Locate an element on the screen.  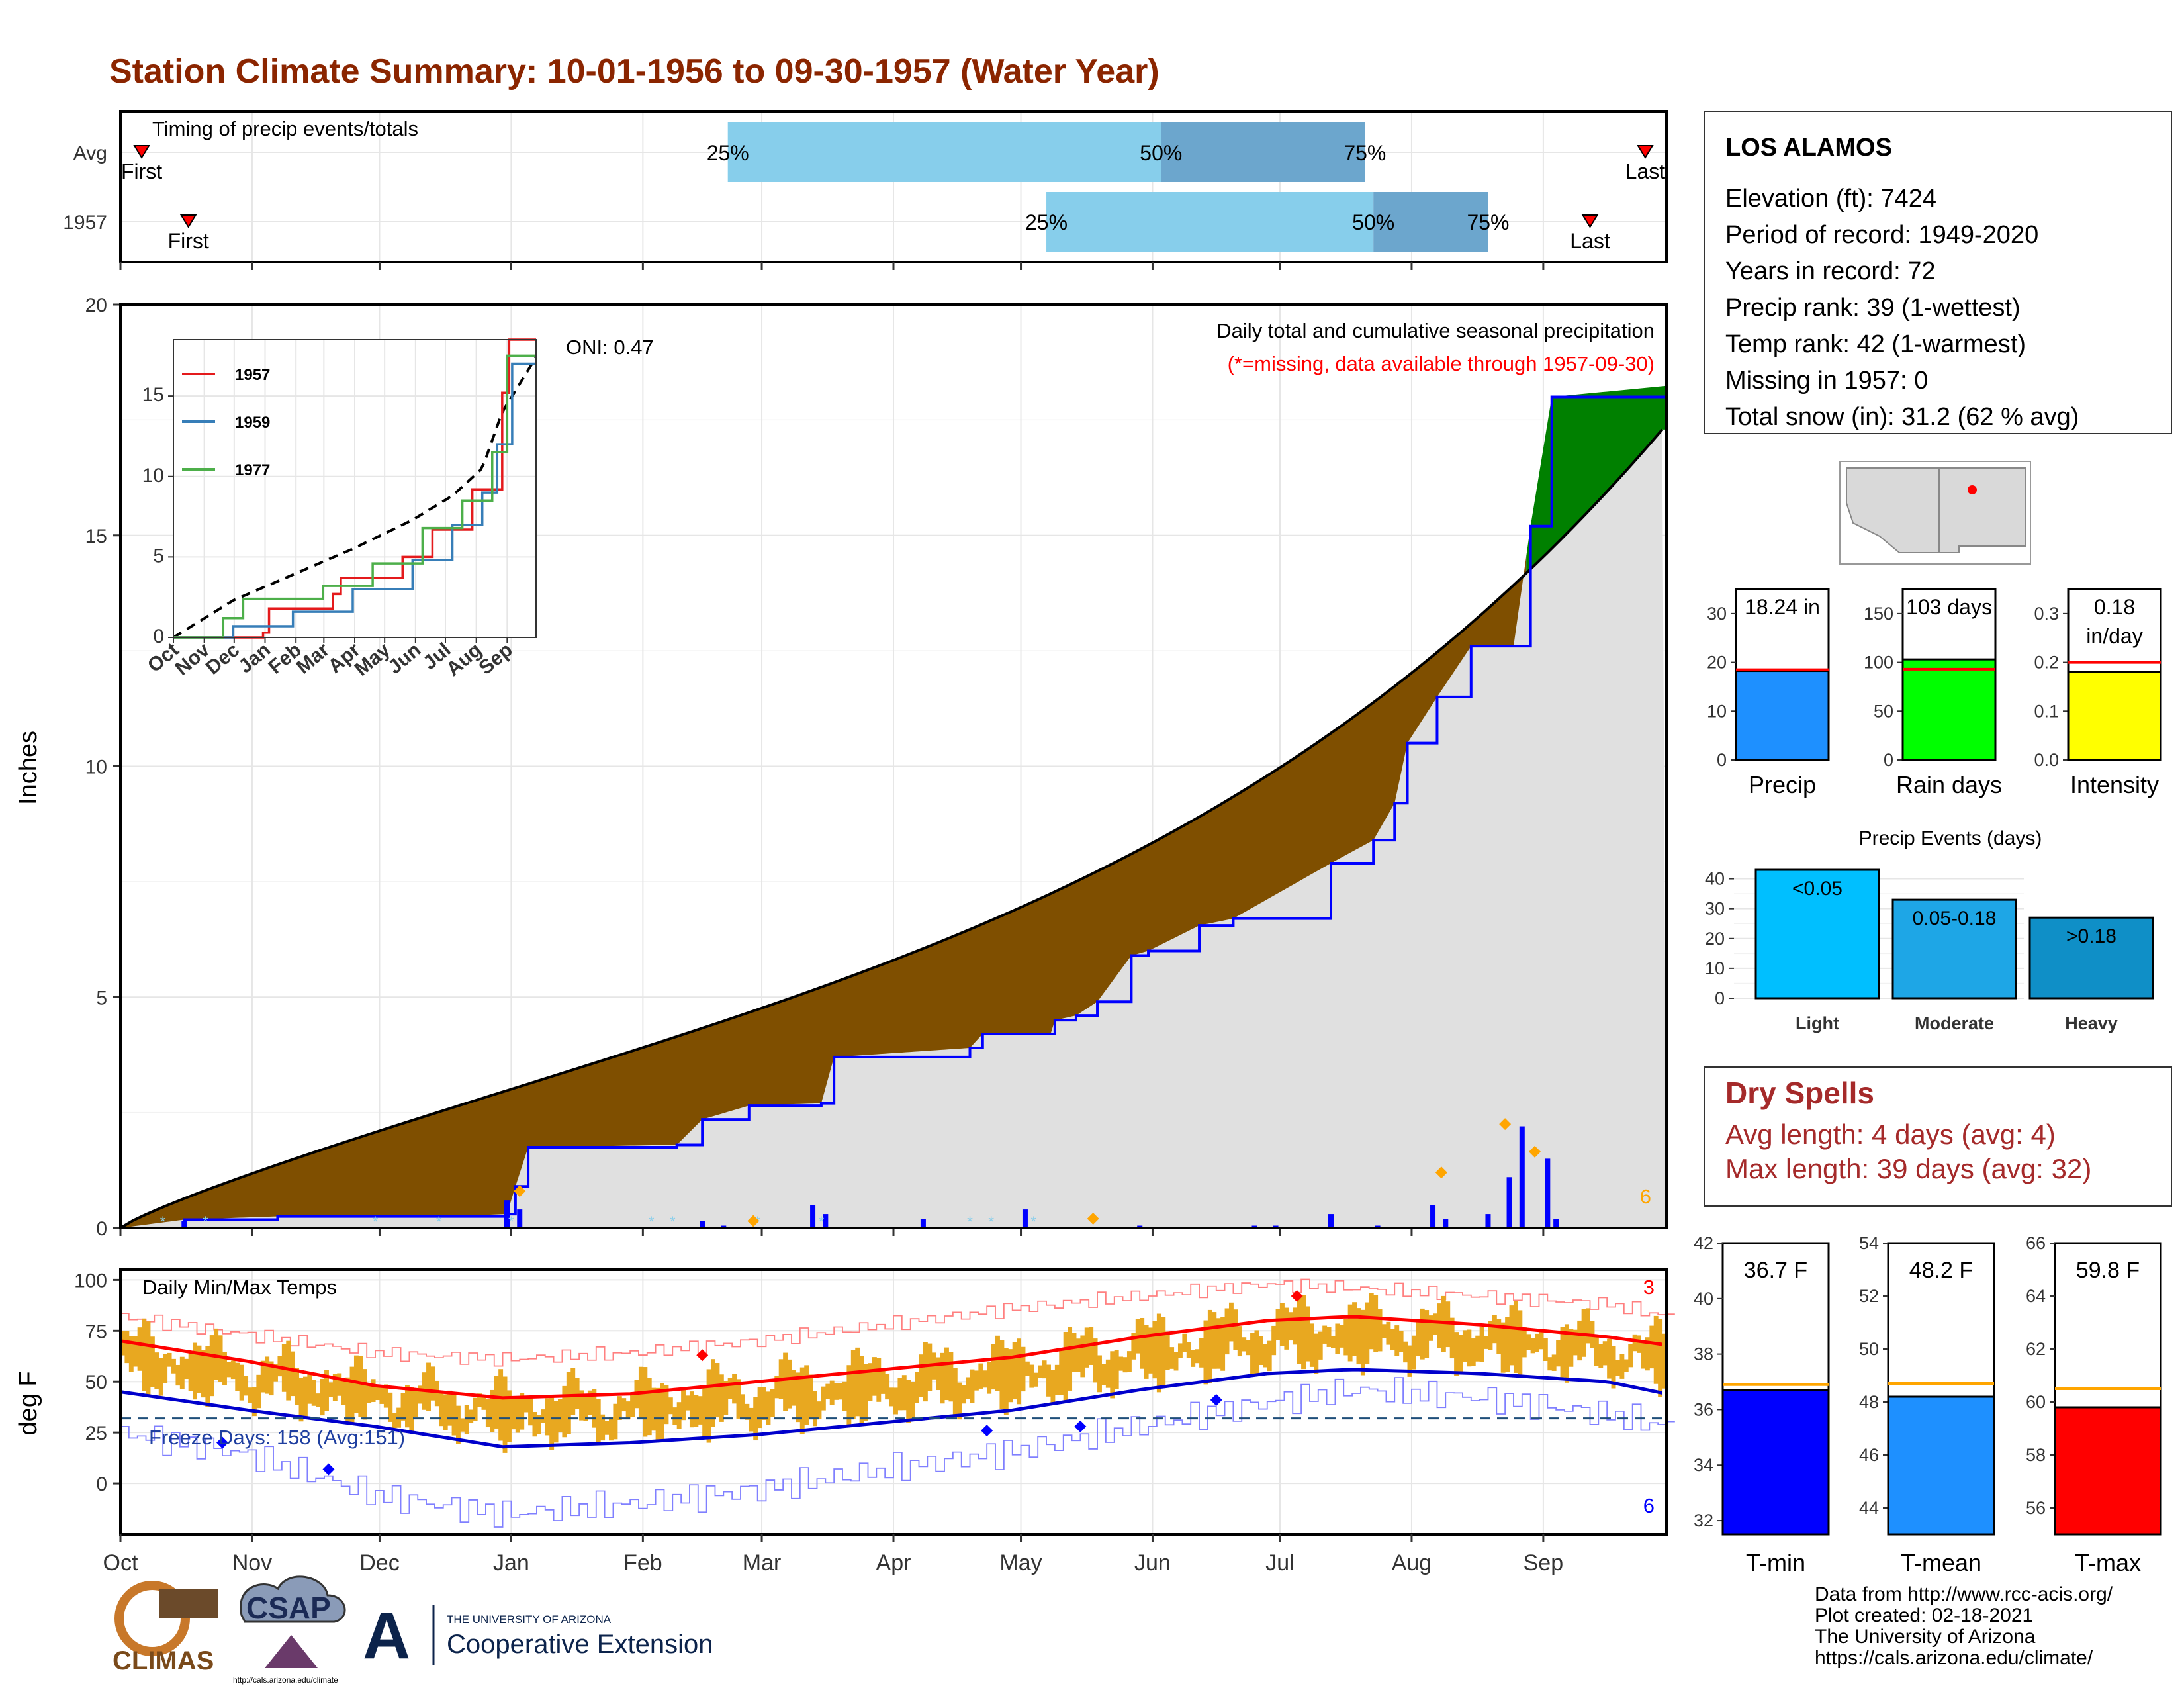
csap-url: http://cals.arizona.edu/climate is located at coordinates (285, 1680).